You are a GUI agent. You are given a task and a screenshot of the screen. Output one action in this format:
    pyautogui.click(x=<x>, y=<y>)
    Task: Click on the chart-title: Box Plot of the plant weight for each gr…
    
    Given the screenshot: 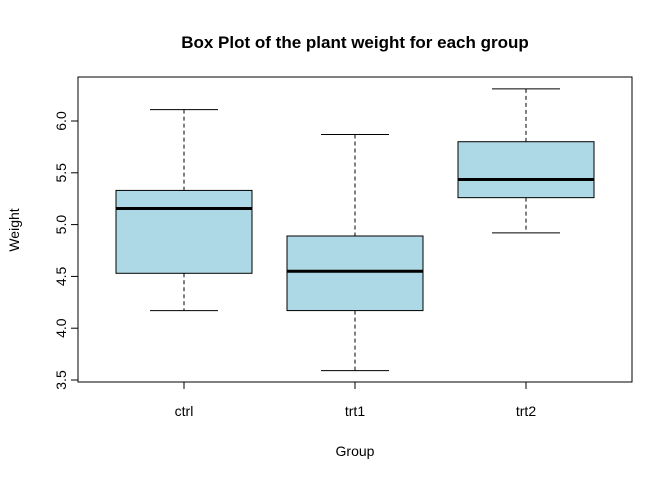 What is the action you would take?
    pyautogui.click(x=355, y=42)
    